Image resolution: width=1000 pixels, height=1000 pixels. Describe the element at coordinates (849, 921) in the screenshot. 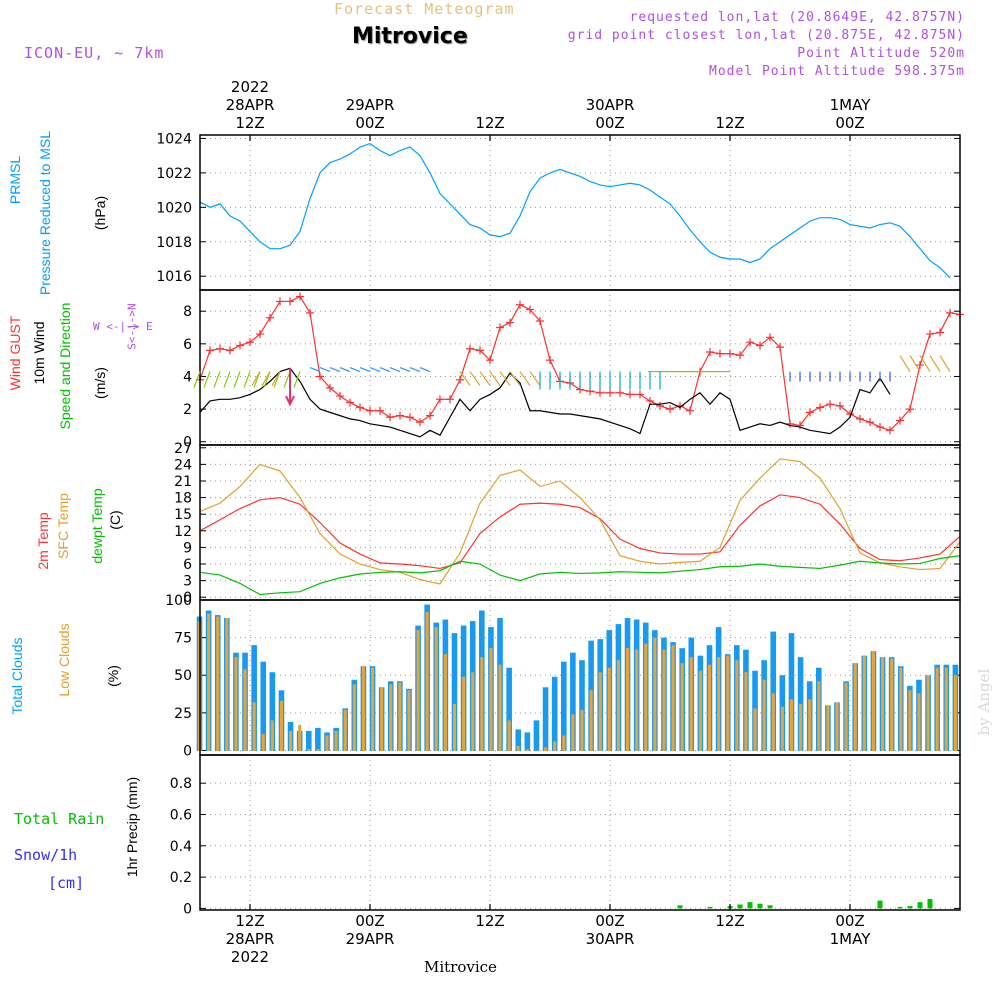

I see `time-label-bottom: 00Z` at that location.